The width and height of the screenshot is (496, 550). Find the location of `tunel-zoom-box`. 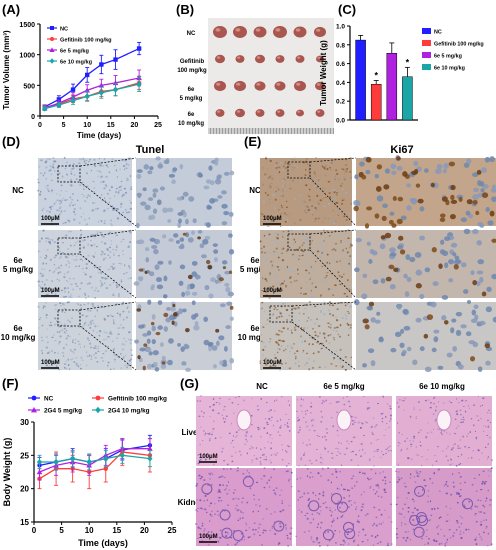

tunel-zoom-box is located at coordinates (69, 318).